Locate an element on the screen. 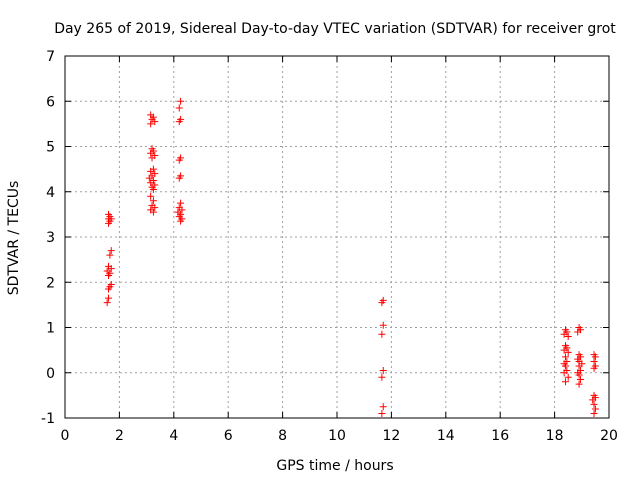  x-tick-label: 2 is located at coordinates (119, 436).